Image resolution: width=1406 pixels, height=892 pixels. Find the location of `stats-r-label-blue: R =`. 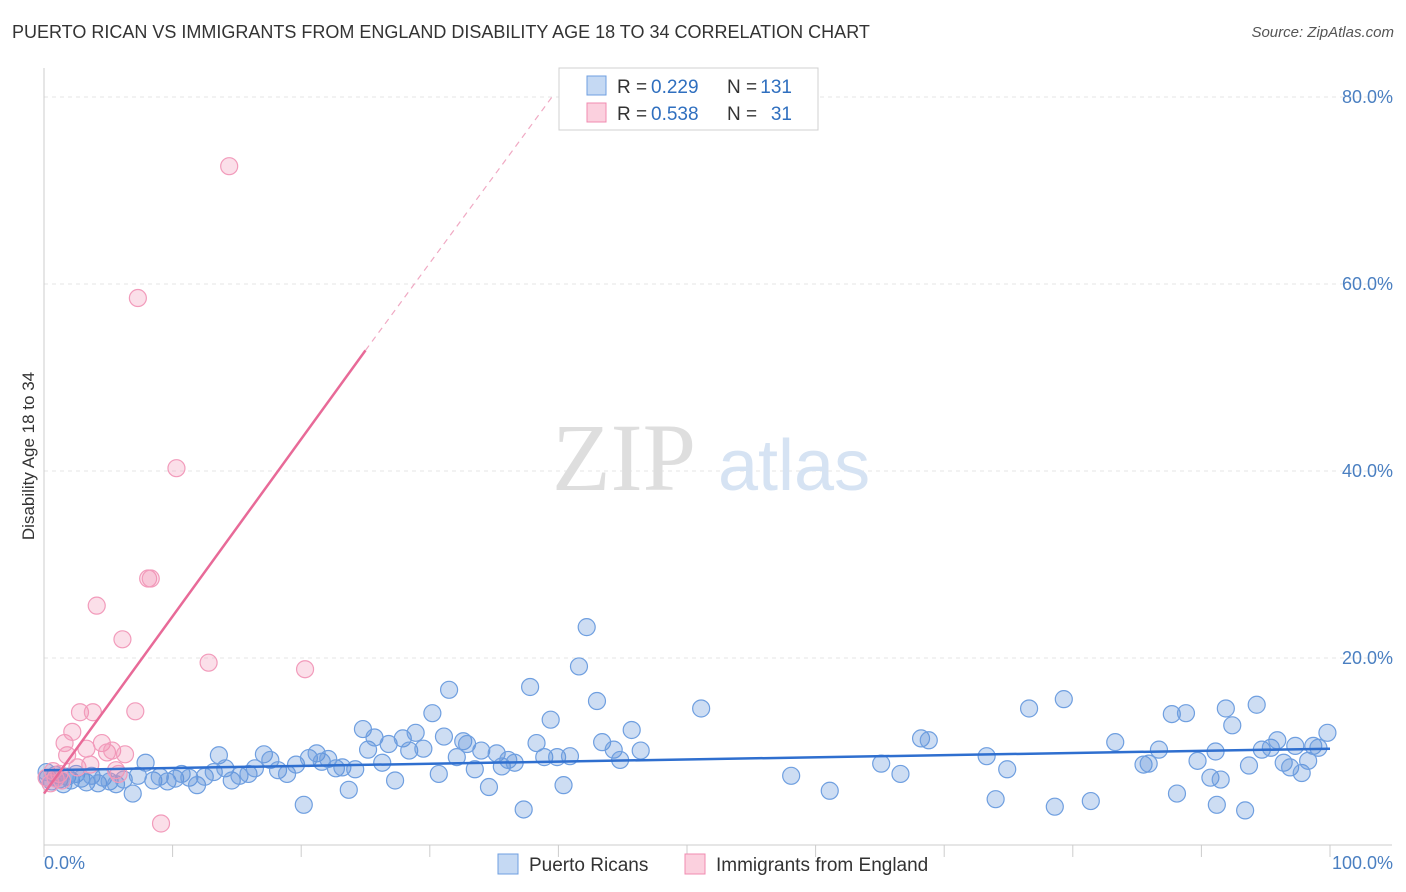

stats-r-label-blue: R = is located at coordinates (632, 87).